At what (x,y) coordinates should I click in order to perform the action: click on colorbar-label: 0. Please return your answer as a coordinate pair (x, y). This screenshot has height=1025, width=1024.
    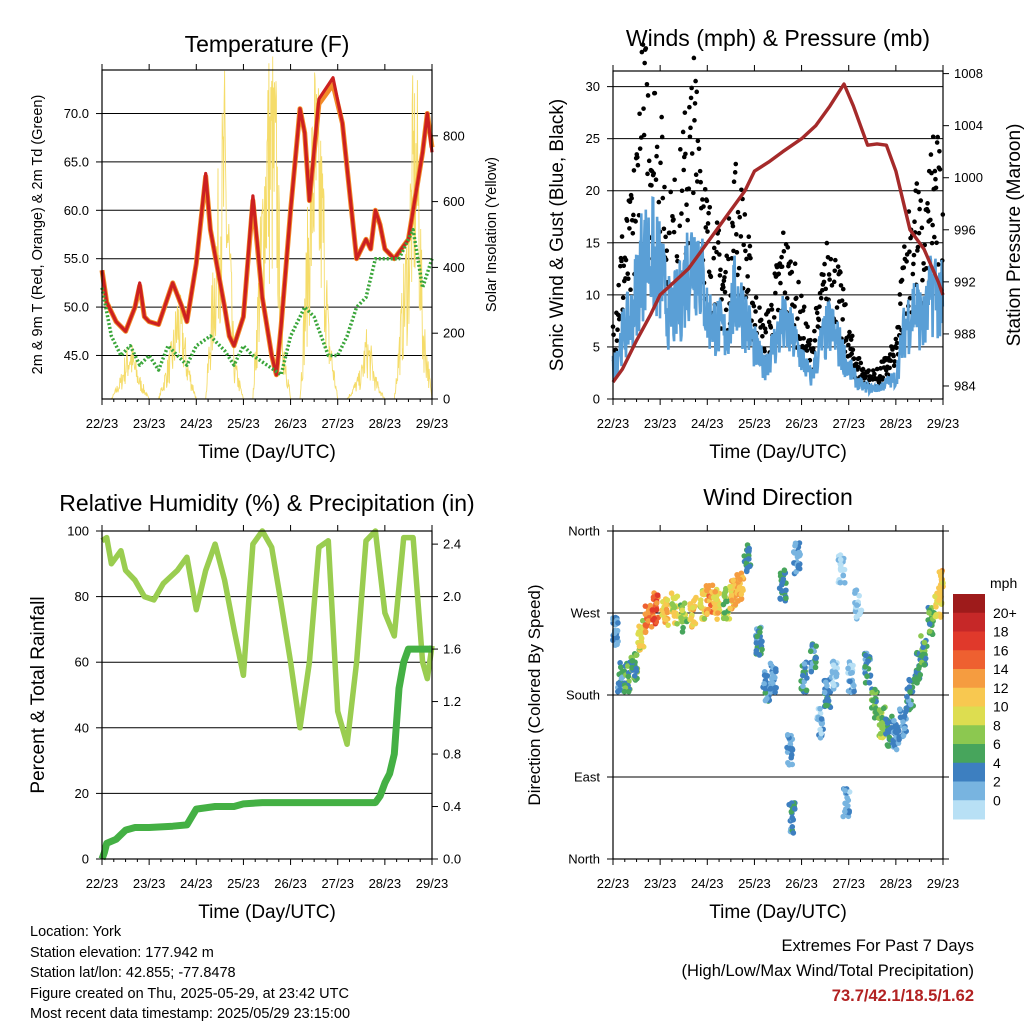
    Looking at the image, I should click on (997, 800).